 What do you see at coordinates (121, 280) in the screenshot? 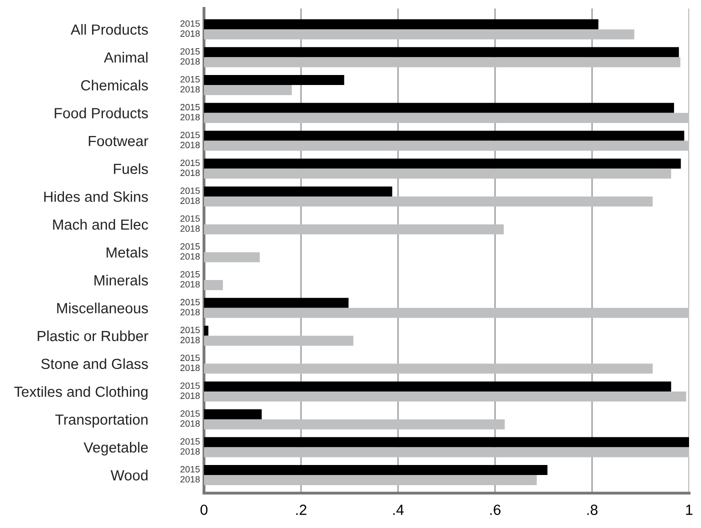
I see `y-tick-label: Minerals` at bounding box center [121, 280].